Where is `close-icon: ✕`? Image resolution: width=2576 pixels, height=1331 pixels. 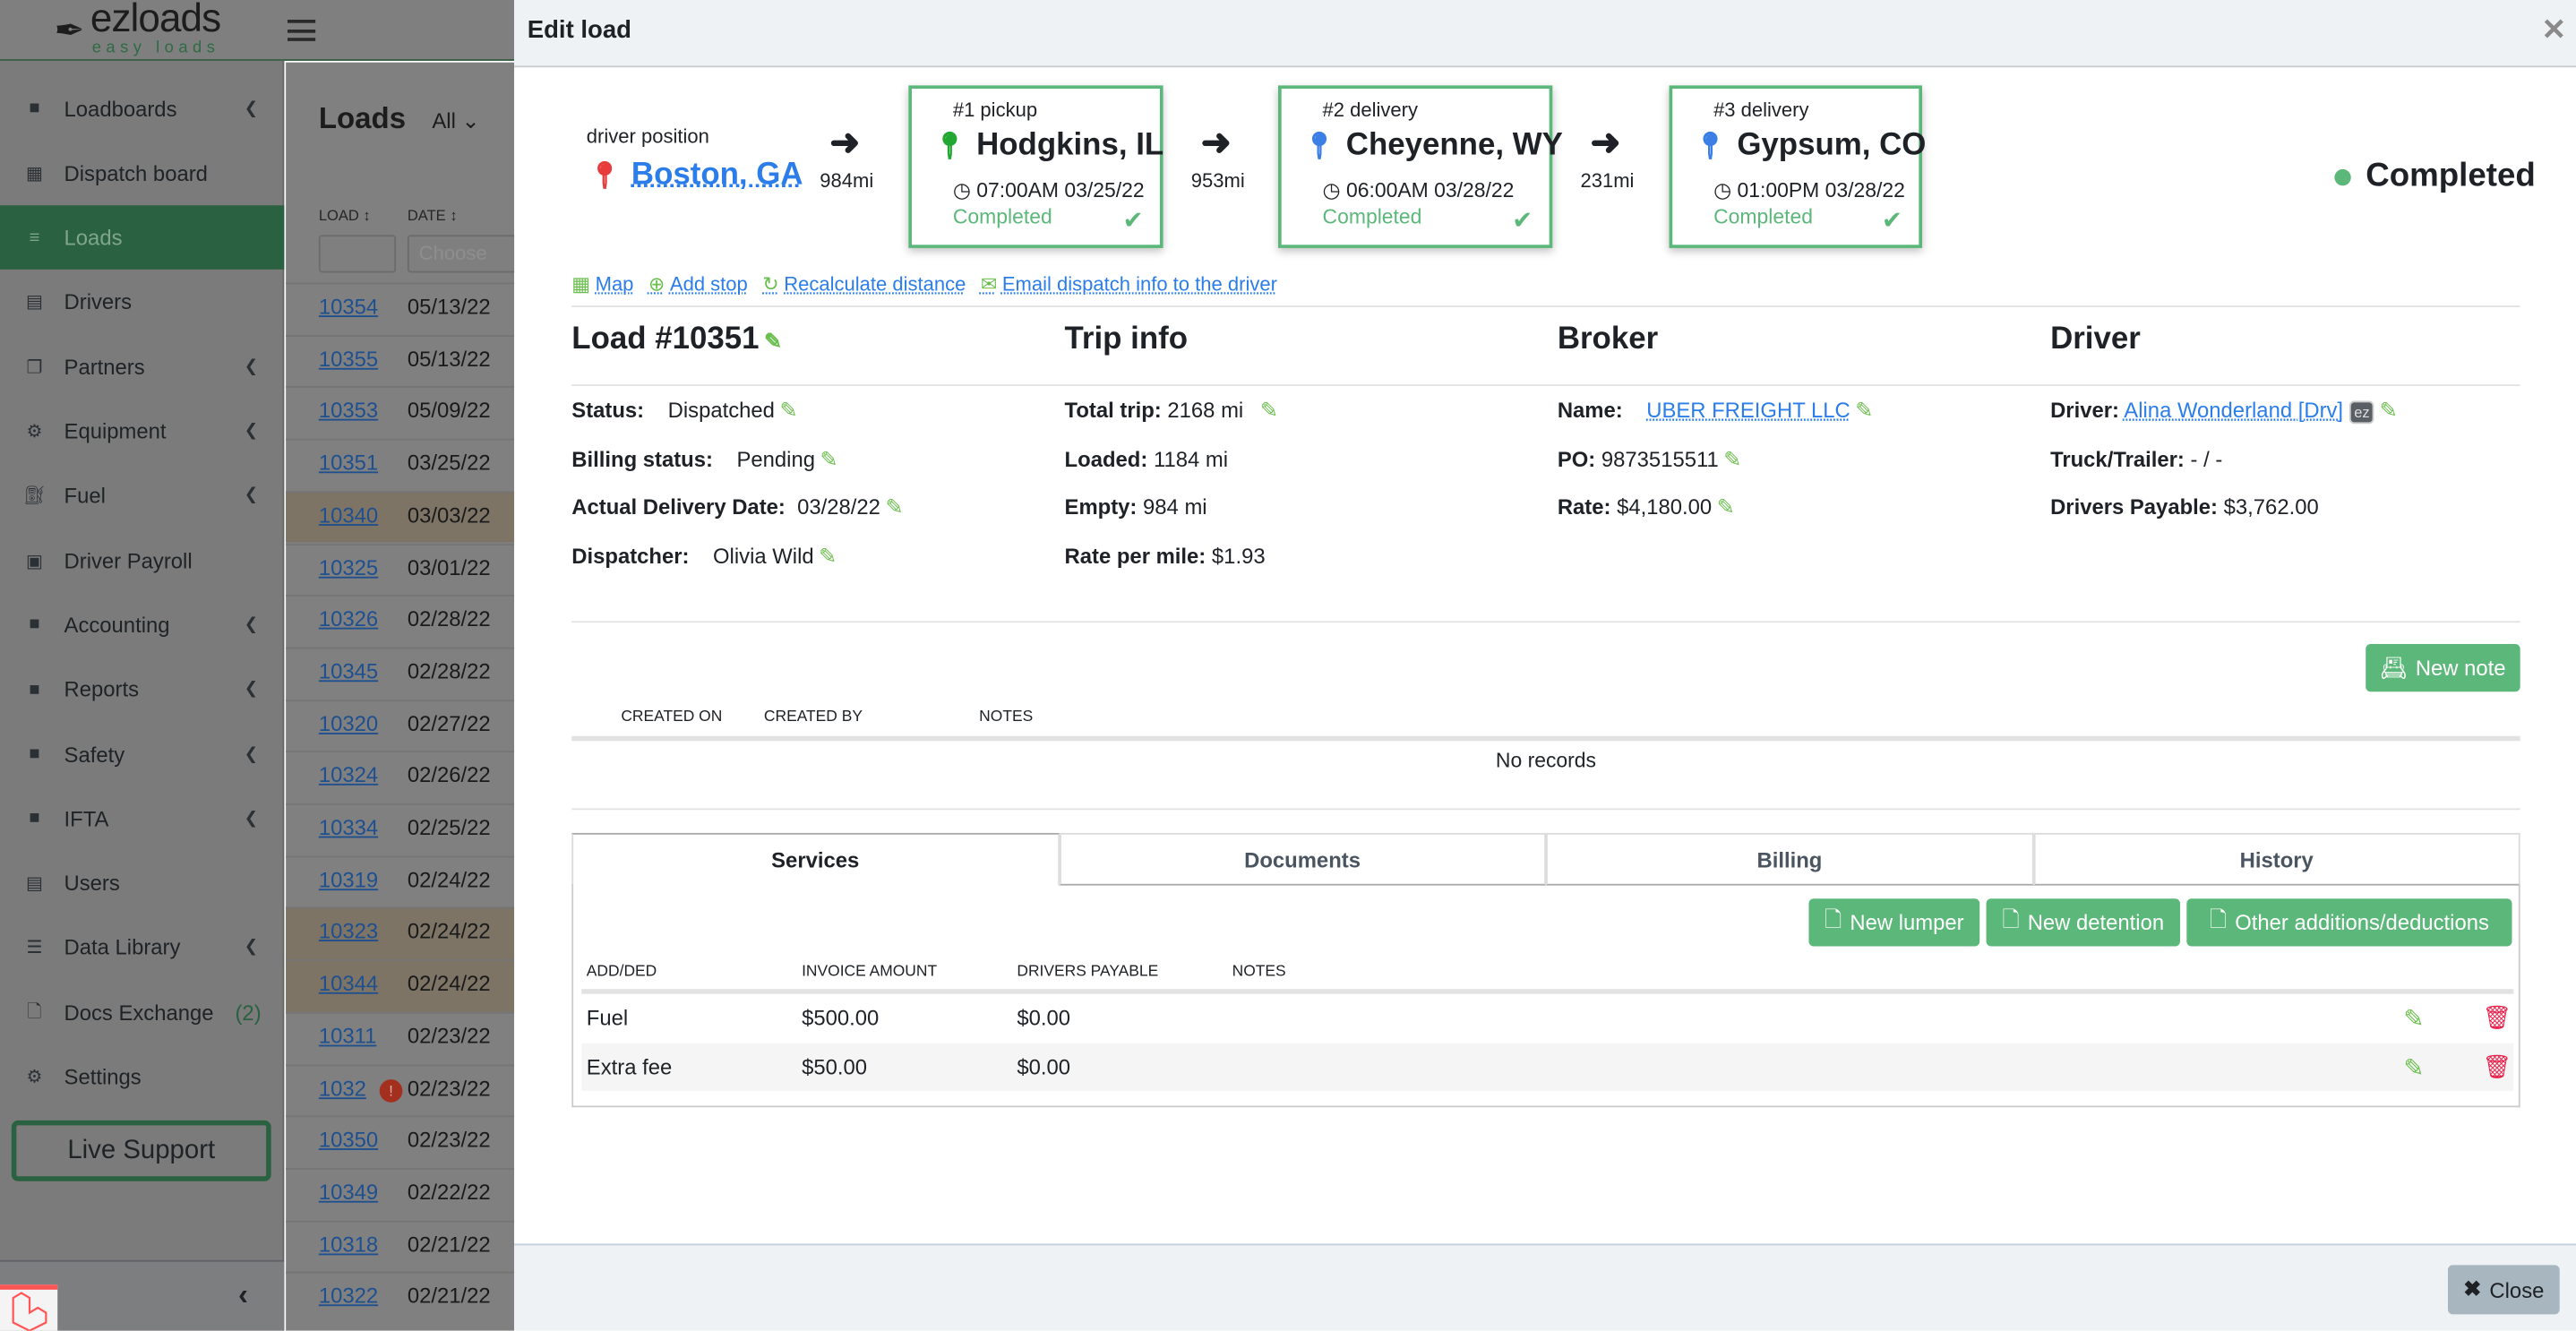
close-icon: ✕ is located at coordinates (2554, 30).